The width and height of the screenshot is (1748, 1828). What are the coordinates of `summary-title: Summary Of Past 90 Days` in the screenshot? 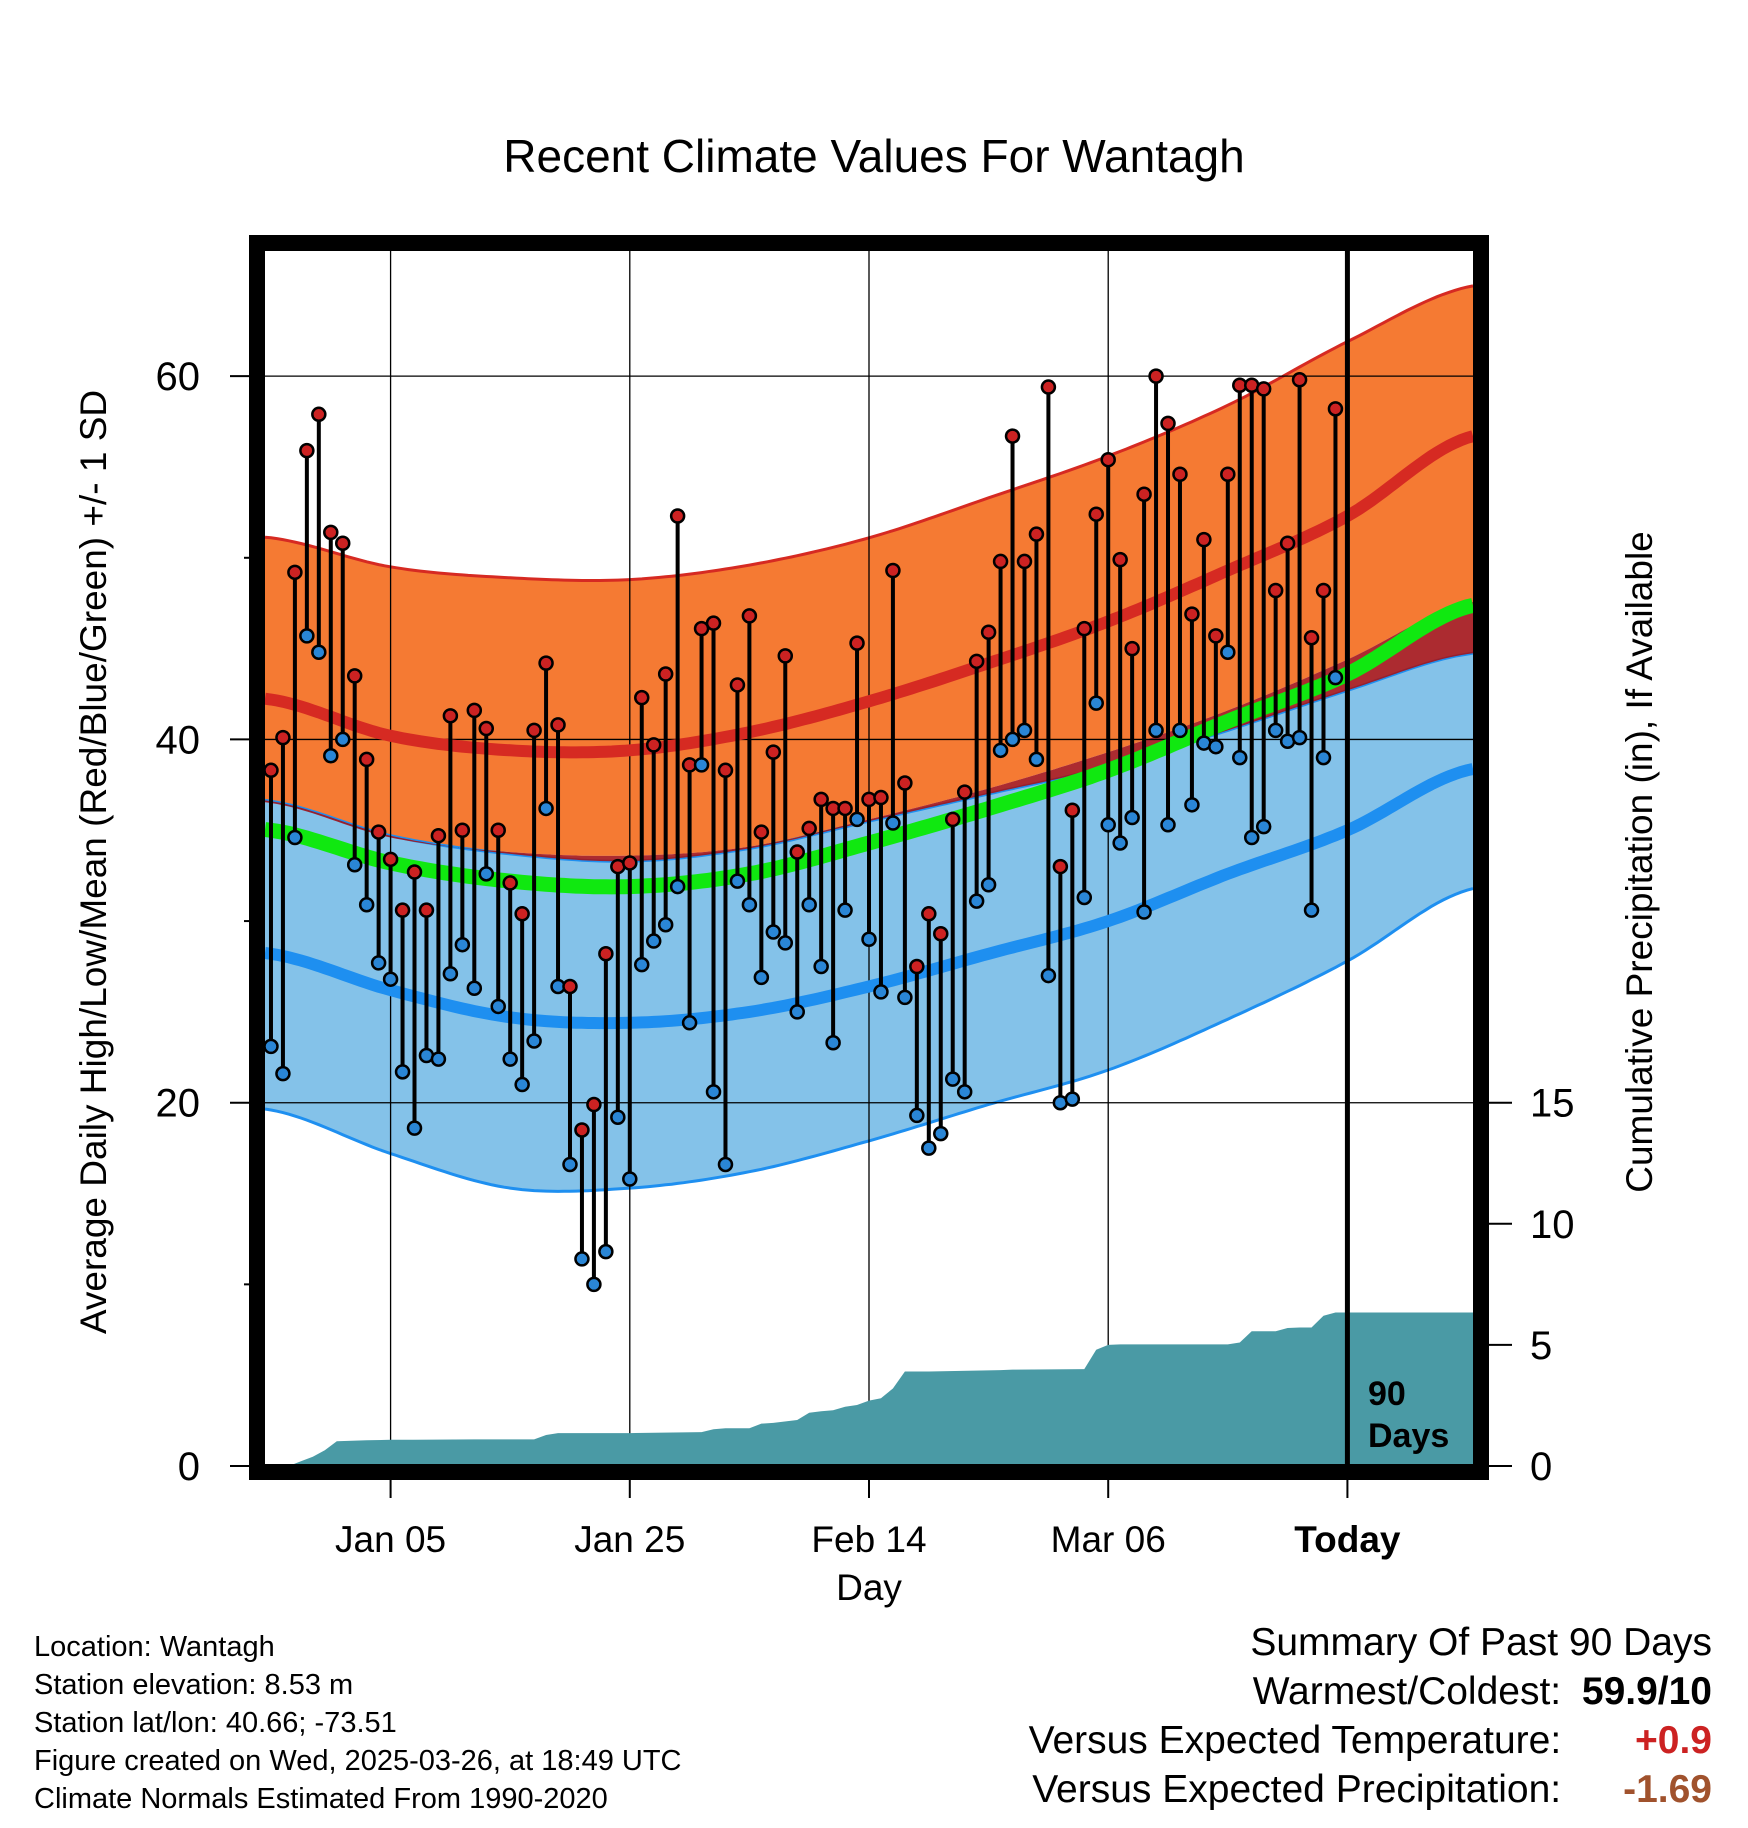 It's located at (1481, 1642).